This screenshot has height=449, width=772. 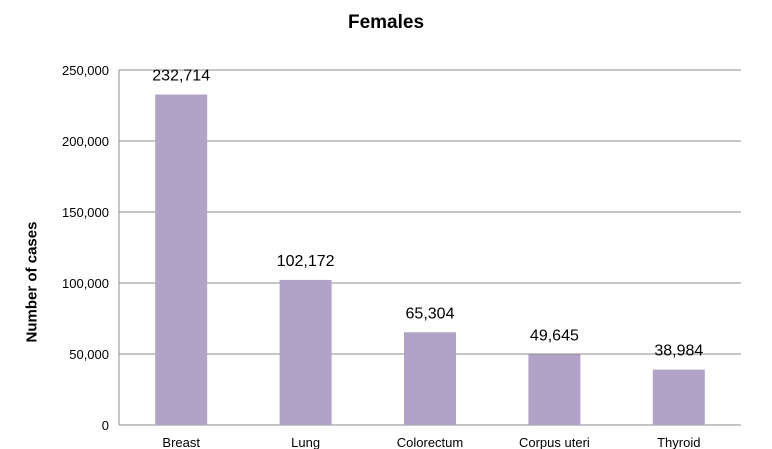 I want to click on data-label: 49,645, so click(x=554, y=336).